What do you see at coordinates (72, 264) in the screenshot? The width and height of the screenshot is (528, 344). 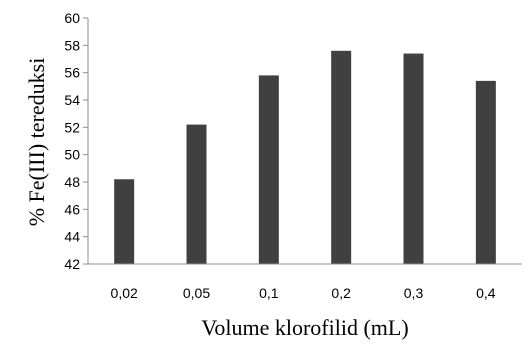 I see `y-tick-label: 42` at bounding box center [72, 264].